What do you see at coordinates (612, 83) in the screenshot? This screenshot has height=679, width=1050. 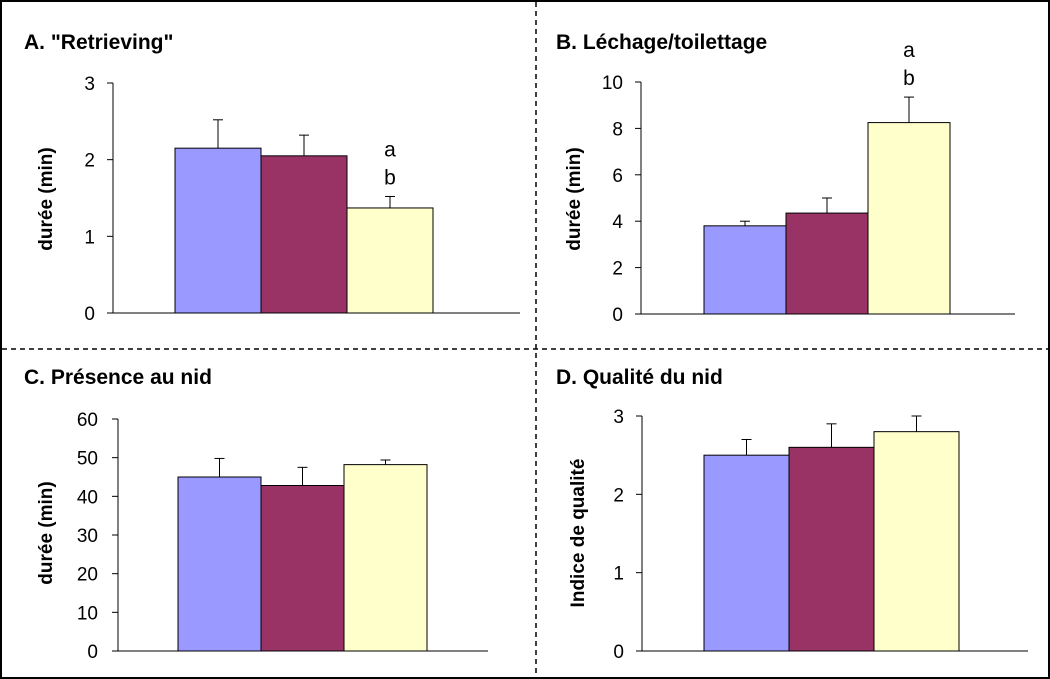 I see `panel-b-y-tick-label: 10` at bounding box center [612, 83].